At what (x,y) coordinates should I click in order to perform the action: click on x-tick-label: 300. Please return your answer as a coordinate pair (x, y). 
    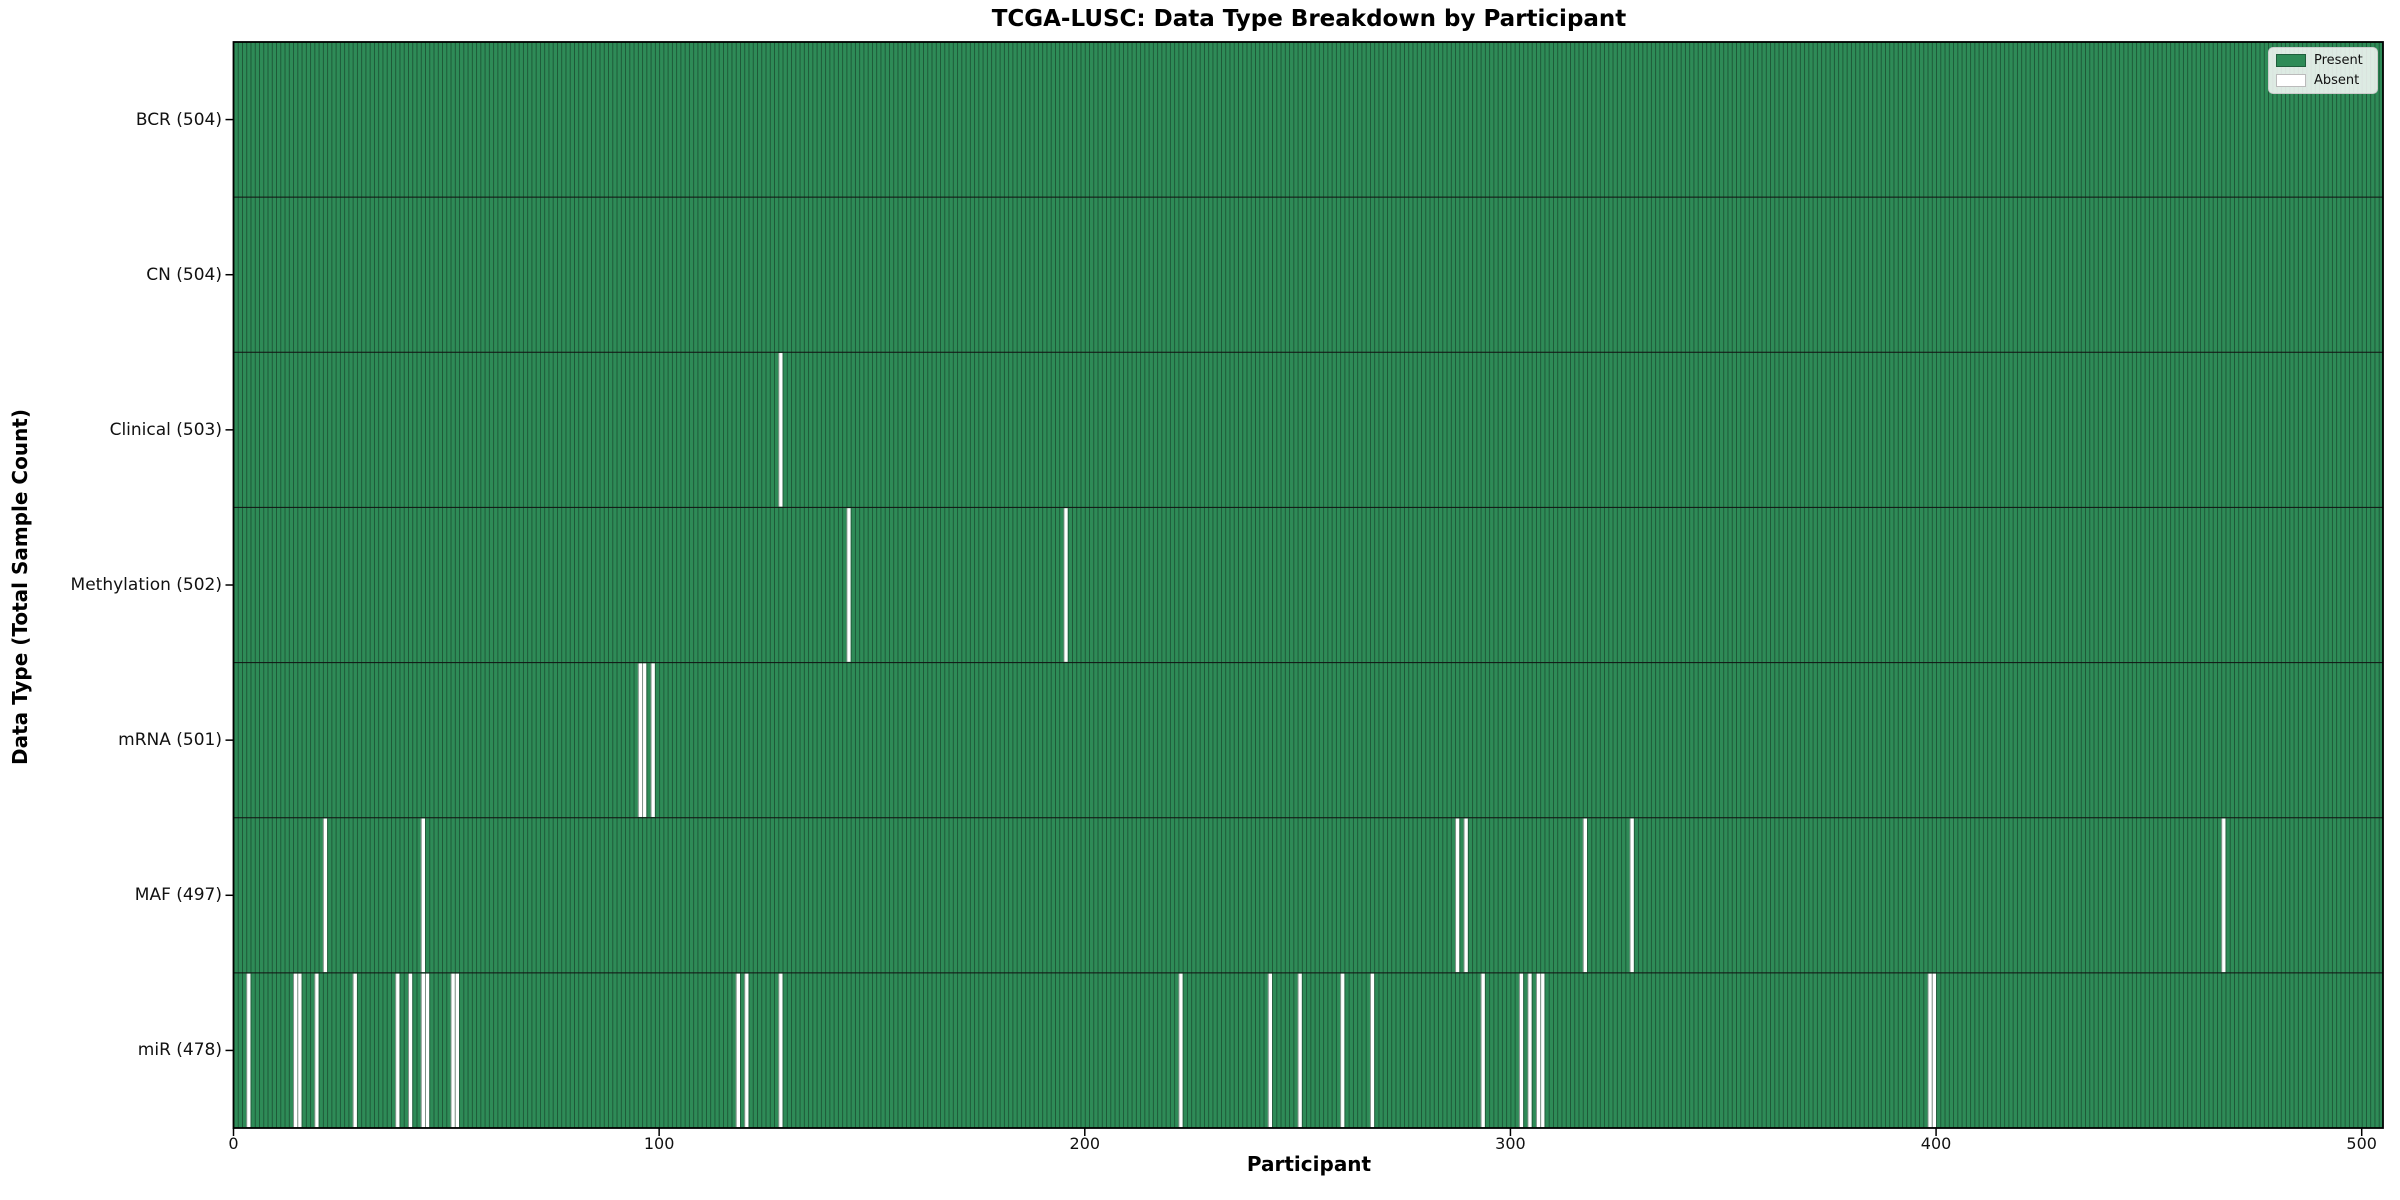
    Looking at the image, I should click on (1510, 1143).